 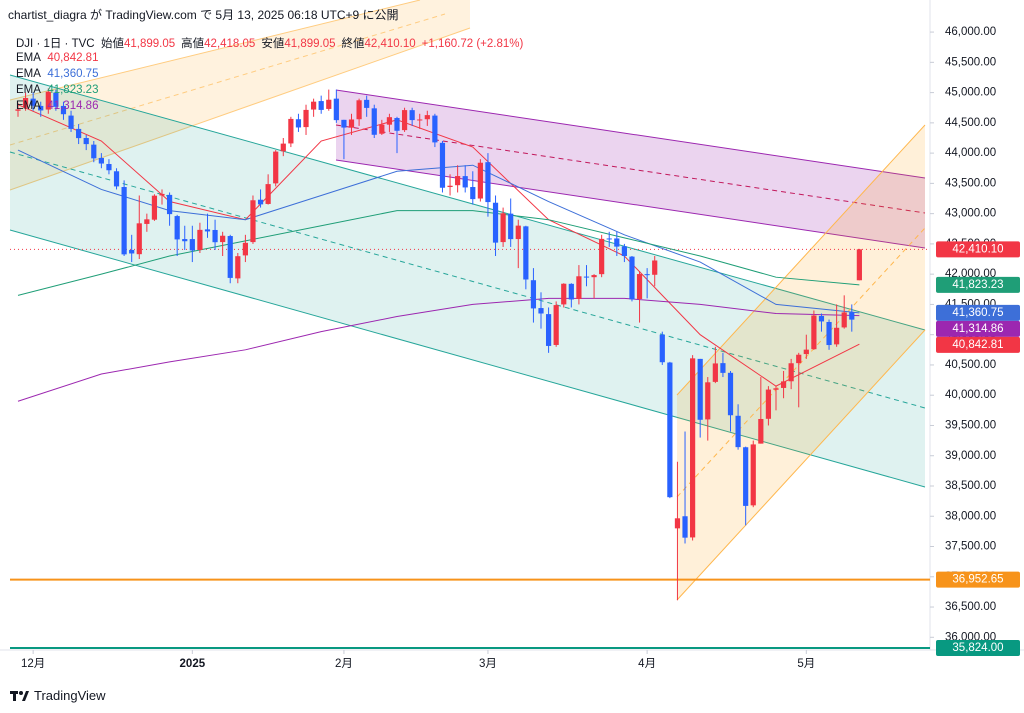 What do you see at coordinates (227, 79) in the screenshot?
I see `channel-mid` at bounding box center [227, 79].